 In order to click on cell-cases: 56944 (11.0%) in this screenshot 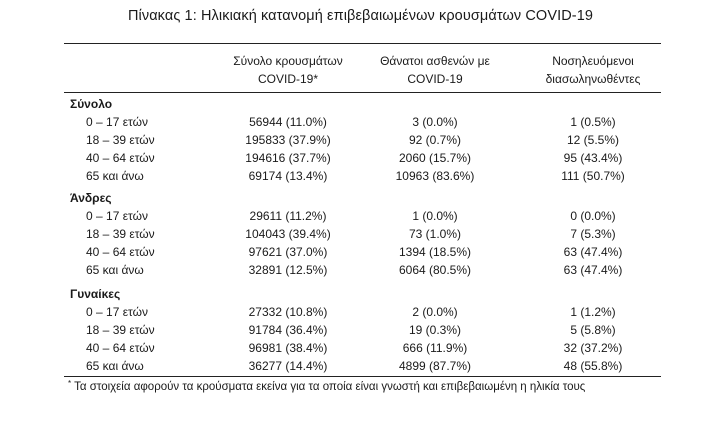, I will do `click(288, 122)`.